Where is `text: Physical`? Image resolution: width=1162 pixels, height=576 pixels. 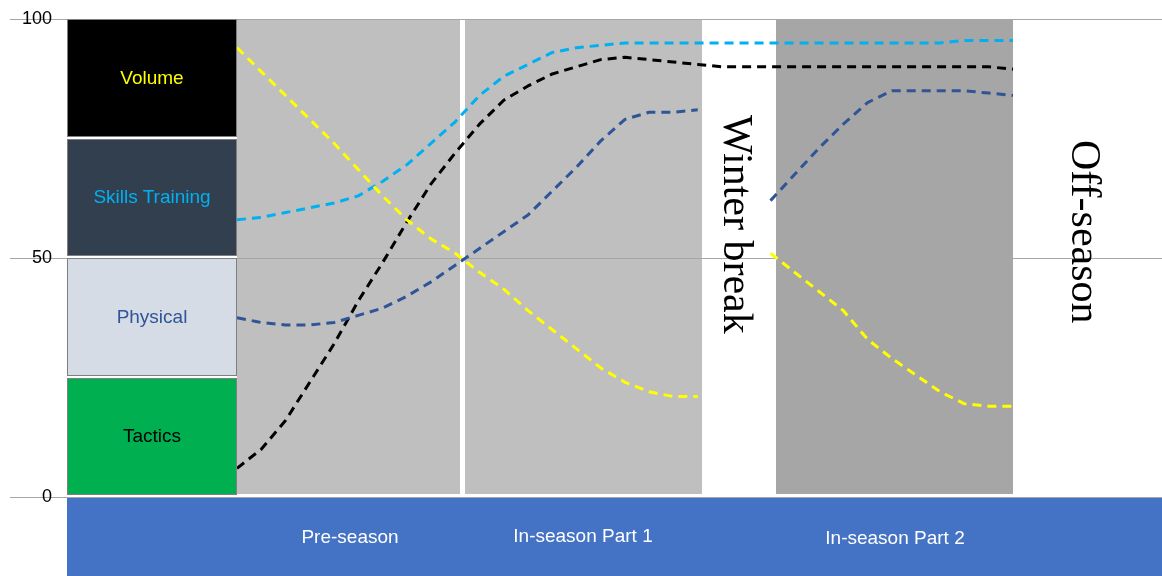
text: Physical is located at coordinates (152, 316).